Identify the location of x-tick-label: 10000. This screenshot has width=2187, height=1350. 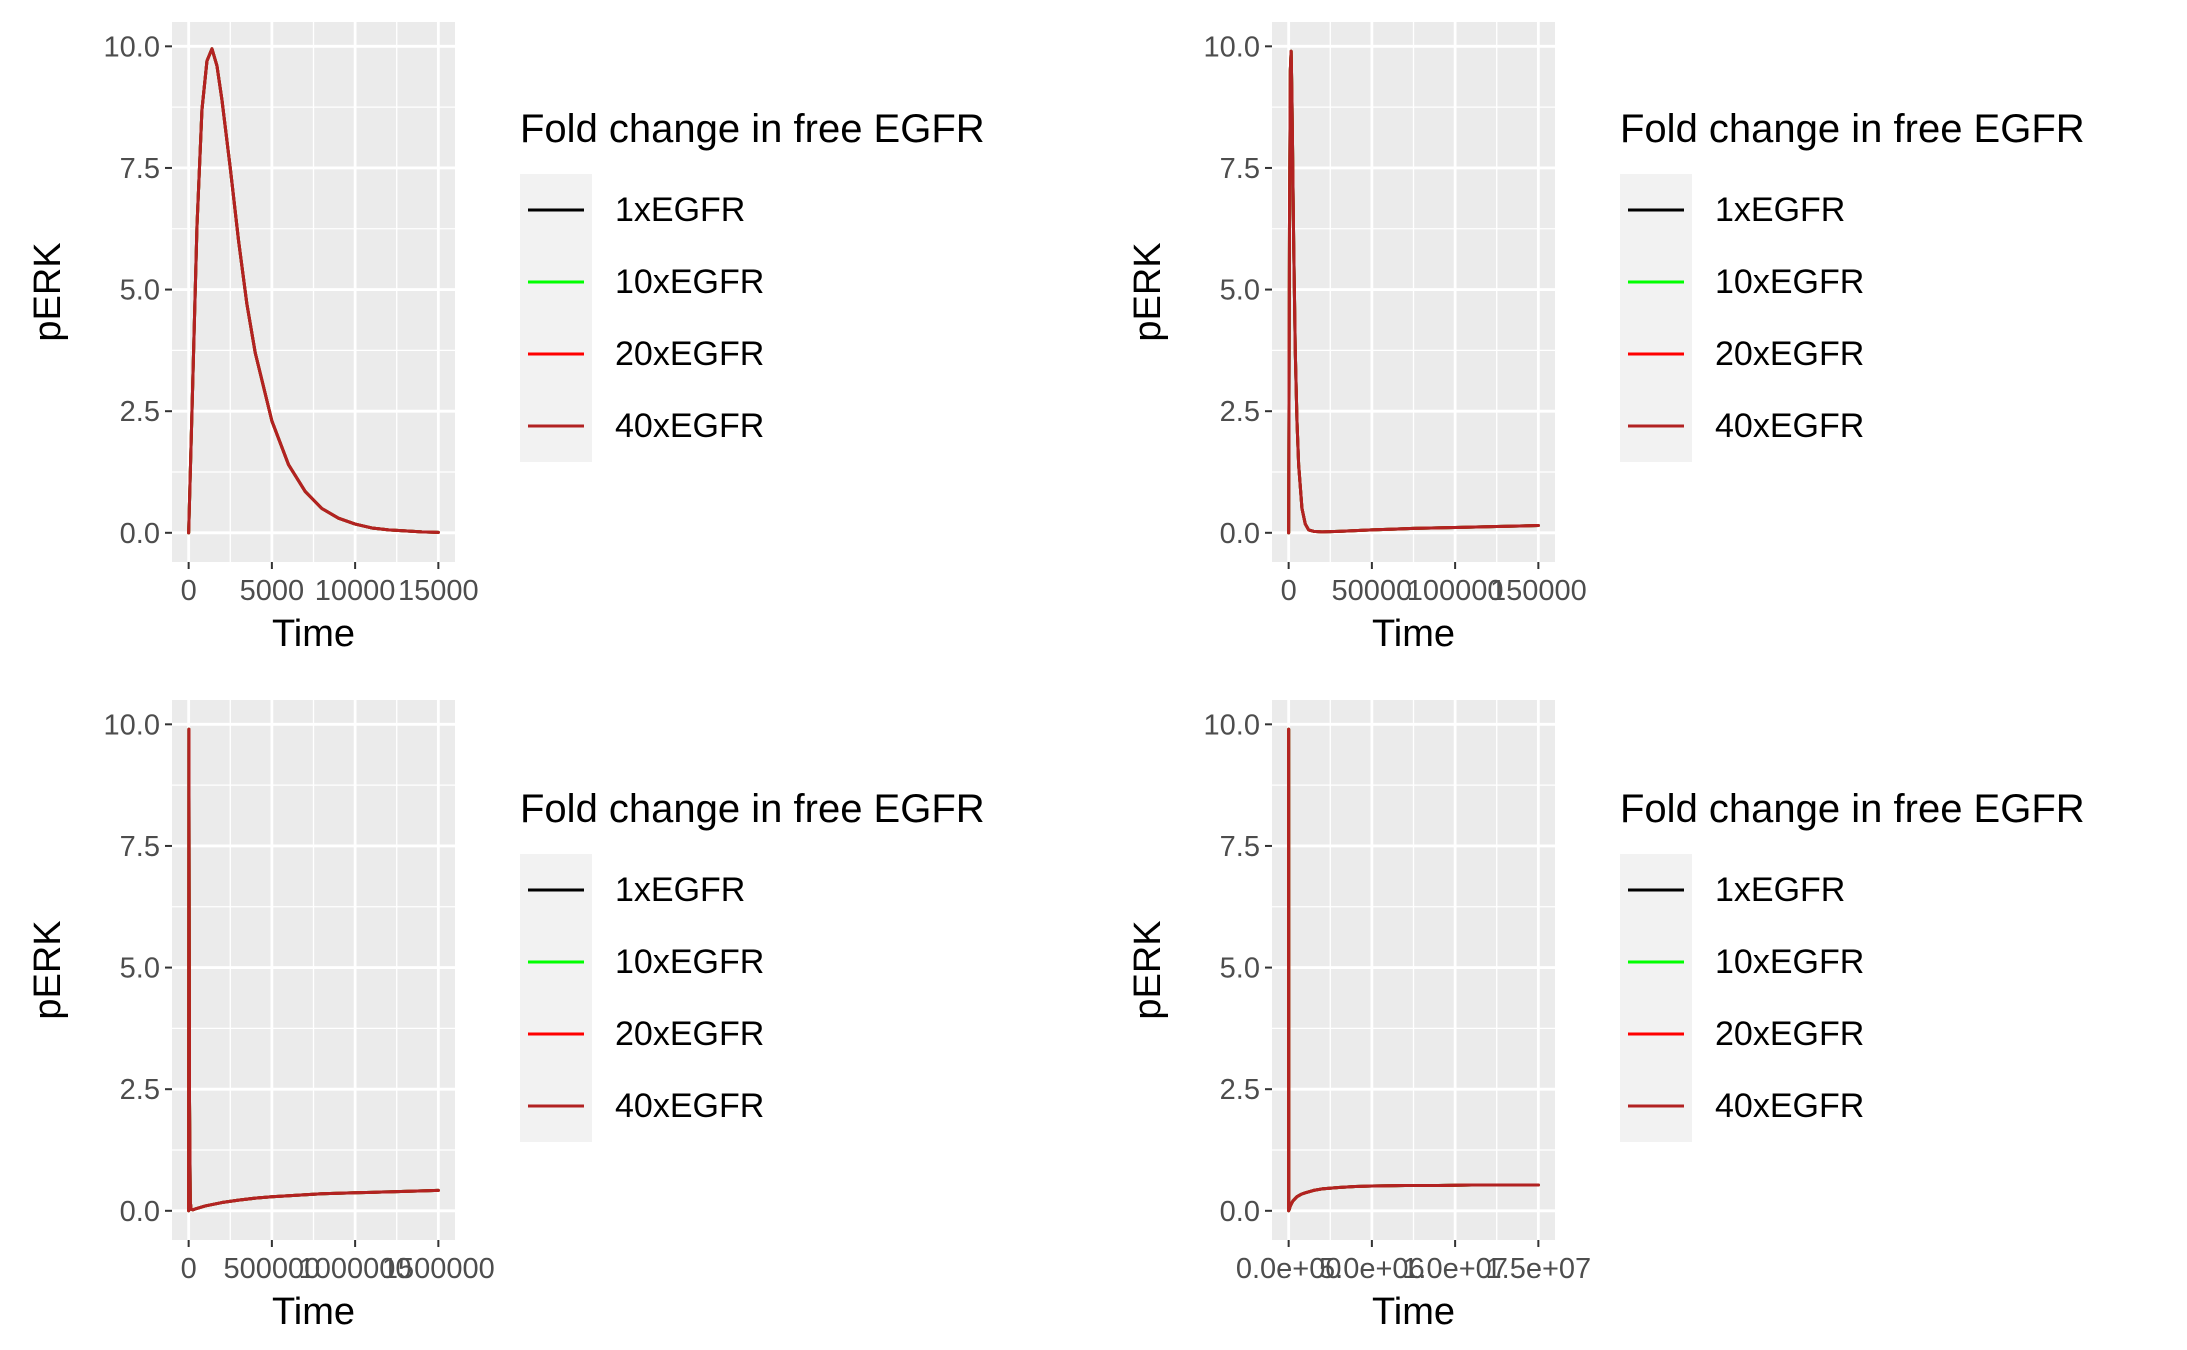
(355, 591).